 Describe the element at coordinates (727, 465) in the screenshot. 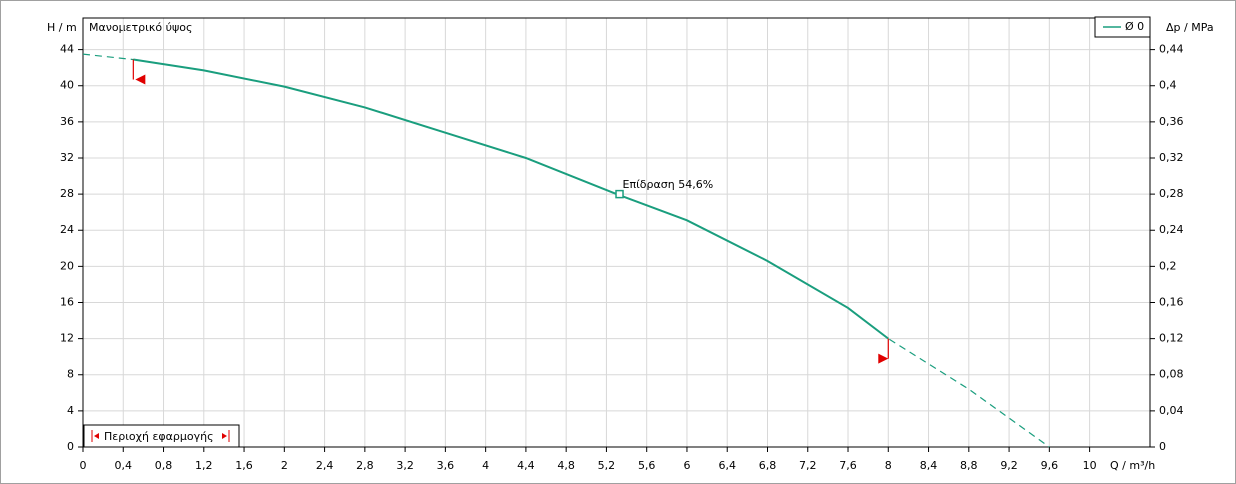

I see `x-tick-label: 6,4` at that location.